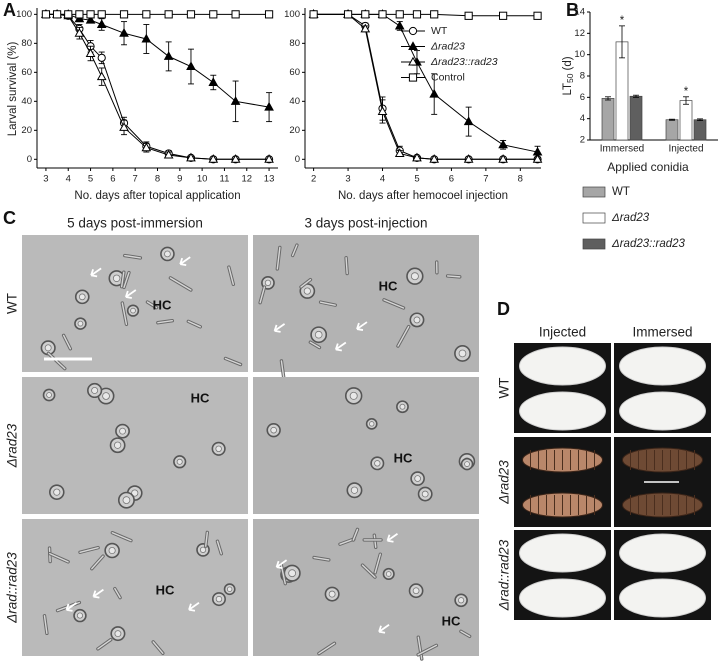 Image resolution: width=720 pixels, height=662 pixels. I want to click on y-tick-label: 80, so click(294, 43).